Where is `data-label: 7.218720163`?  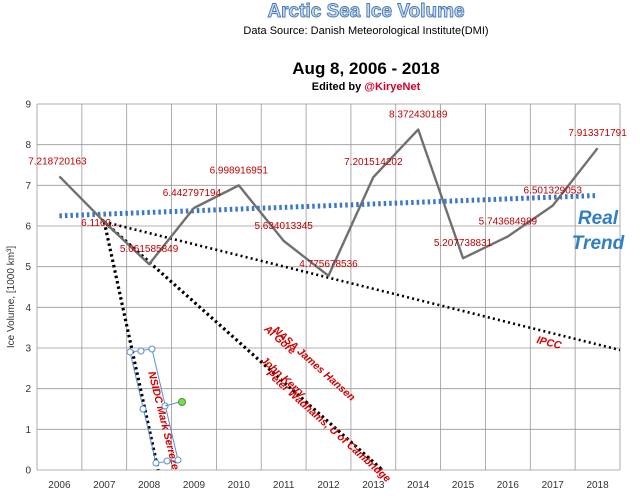 data-label: 7.218720163 is located at coordinates (57, 161).